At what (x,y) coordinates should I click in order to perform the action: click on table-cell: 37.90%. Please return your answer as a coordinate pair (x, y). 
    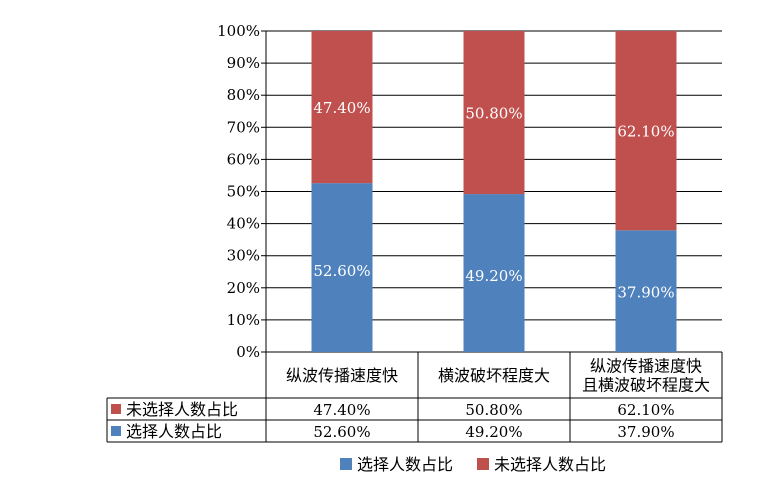
    Looking at the image, I should click on (645, 432).